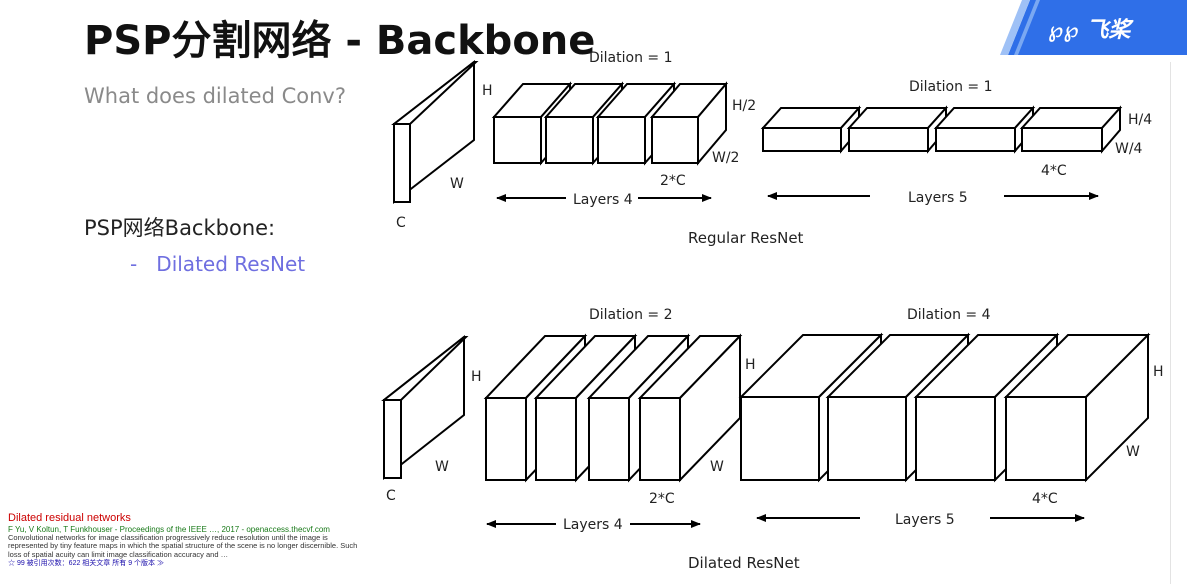  Describe the element at coordinates (725, 158) in the screenshot. I see `regular-block1-w: W/2` at that location.